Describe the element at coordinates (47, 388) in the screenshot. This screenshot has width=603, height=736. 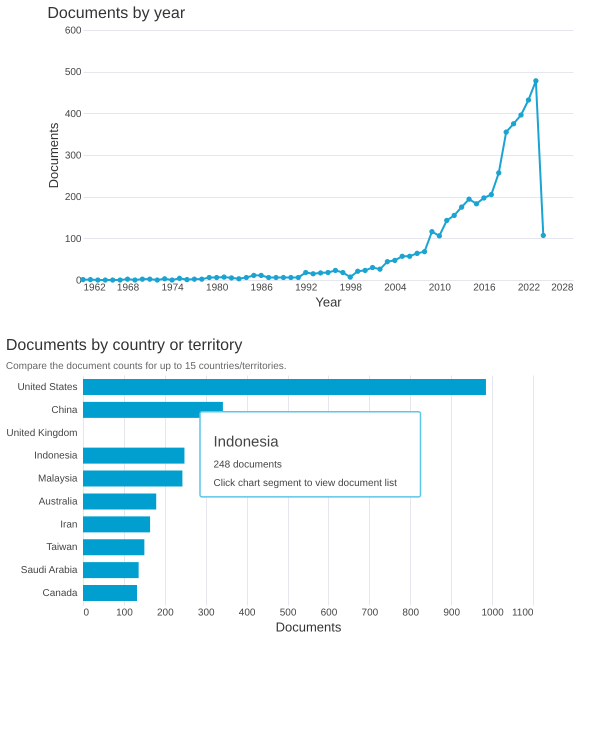
I see `y-tick-label: United States` at that location.